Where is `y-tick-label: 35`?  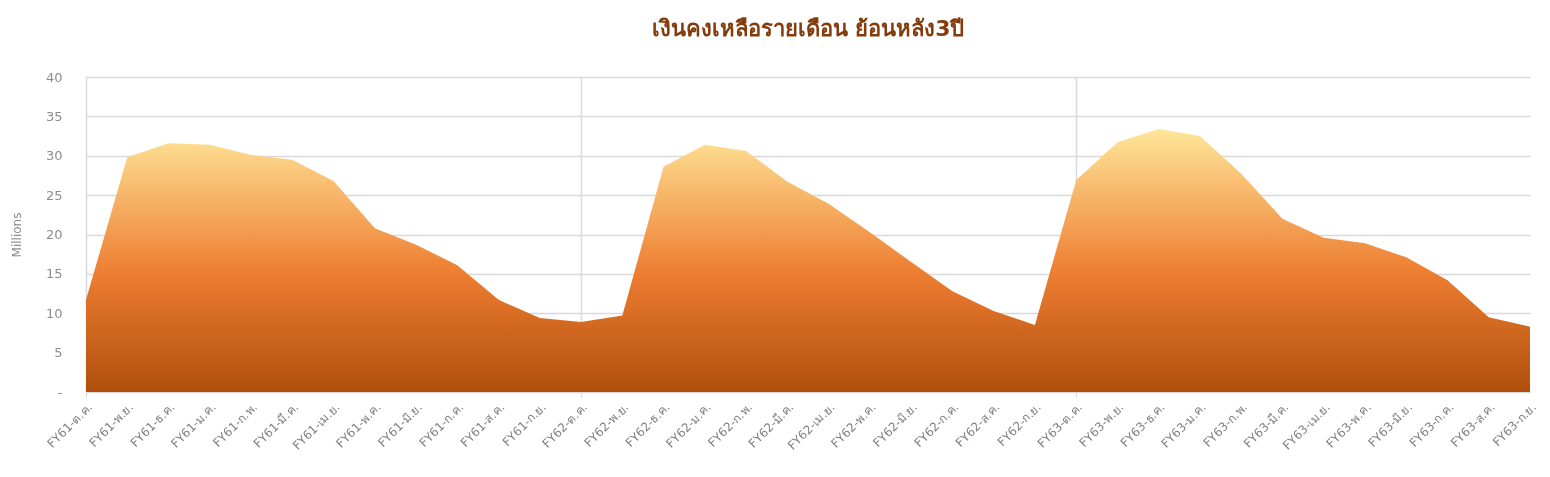 y-tick-label: 35 is located at coordinates (54, 116).